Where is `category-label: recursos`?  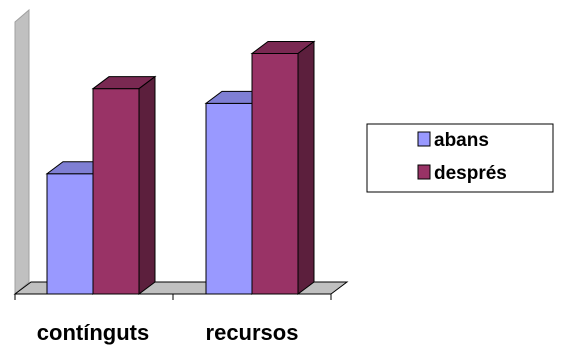 category-label: recursos is located at coordinates (252, 332).